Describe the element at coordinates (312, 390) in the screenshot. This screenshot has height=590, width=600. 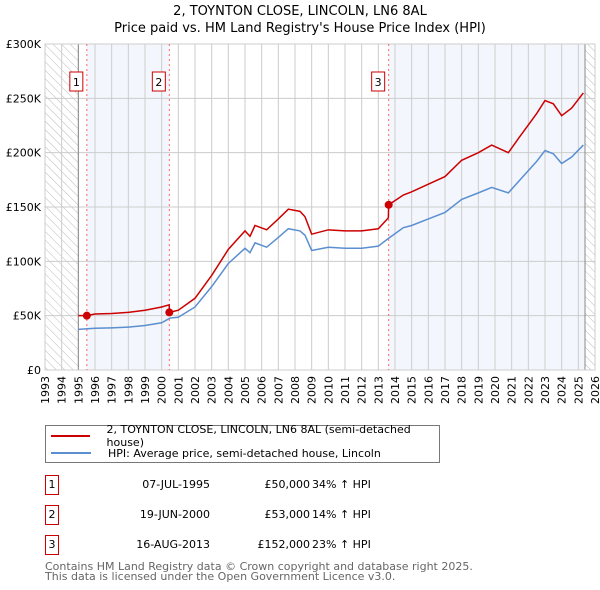
I see `x-tick-label: 2009` at that location.